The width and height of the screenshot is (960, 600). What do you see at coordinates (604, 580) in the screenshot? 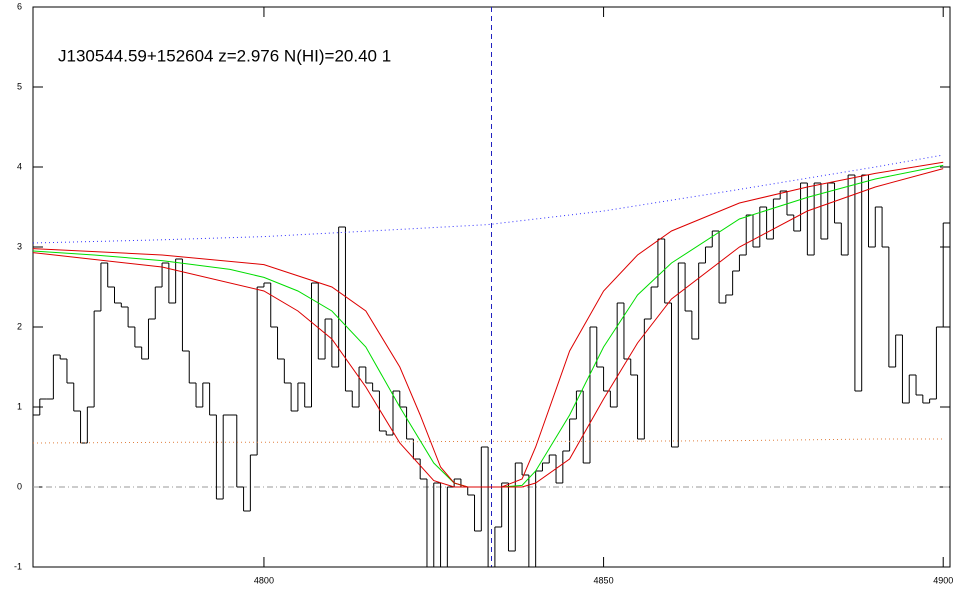
I see `x-tick-label: 4850` at bounding box center [604, 580].